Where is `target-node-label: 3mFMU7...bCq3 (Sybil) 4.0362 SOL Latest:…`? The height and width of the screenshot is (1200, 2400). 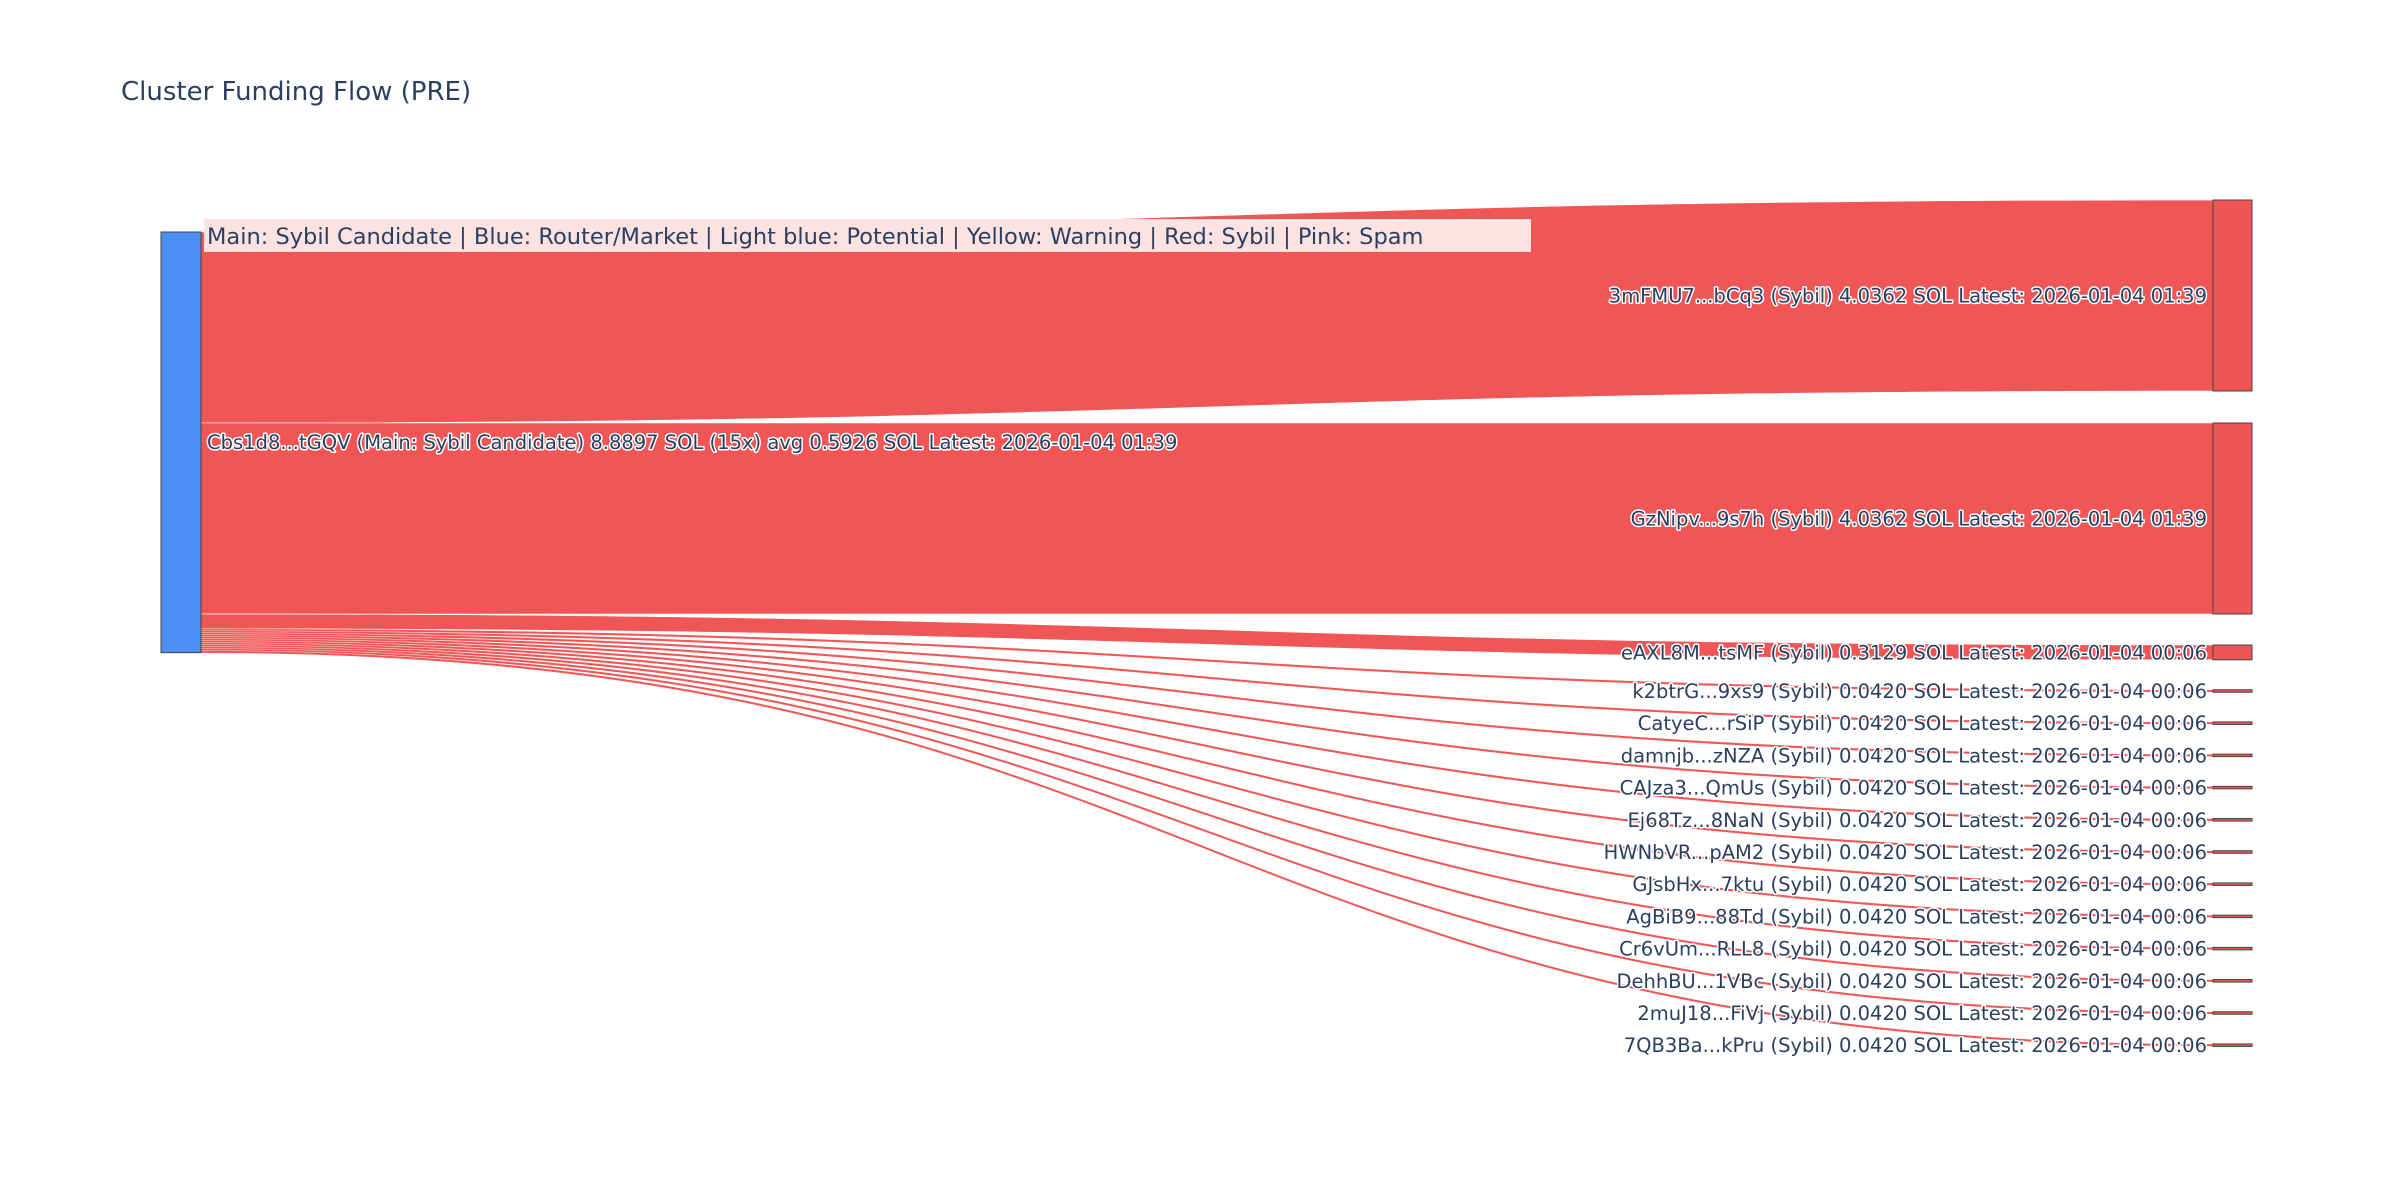 target-node-label: 3mFMU7...bCq3 (Sybil) 4.0362 SOL Latest:… is located at coordinates (1908, 296).